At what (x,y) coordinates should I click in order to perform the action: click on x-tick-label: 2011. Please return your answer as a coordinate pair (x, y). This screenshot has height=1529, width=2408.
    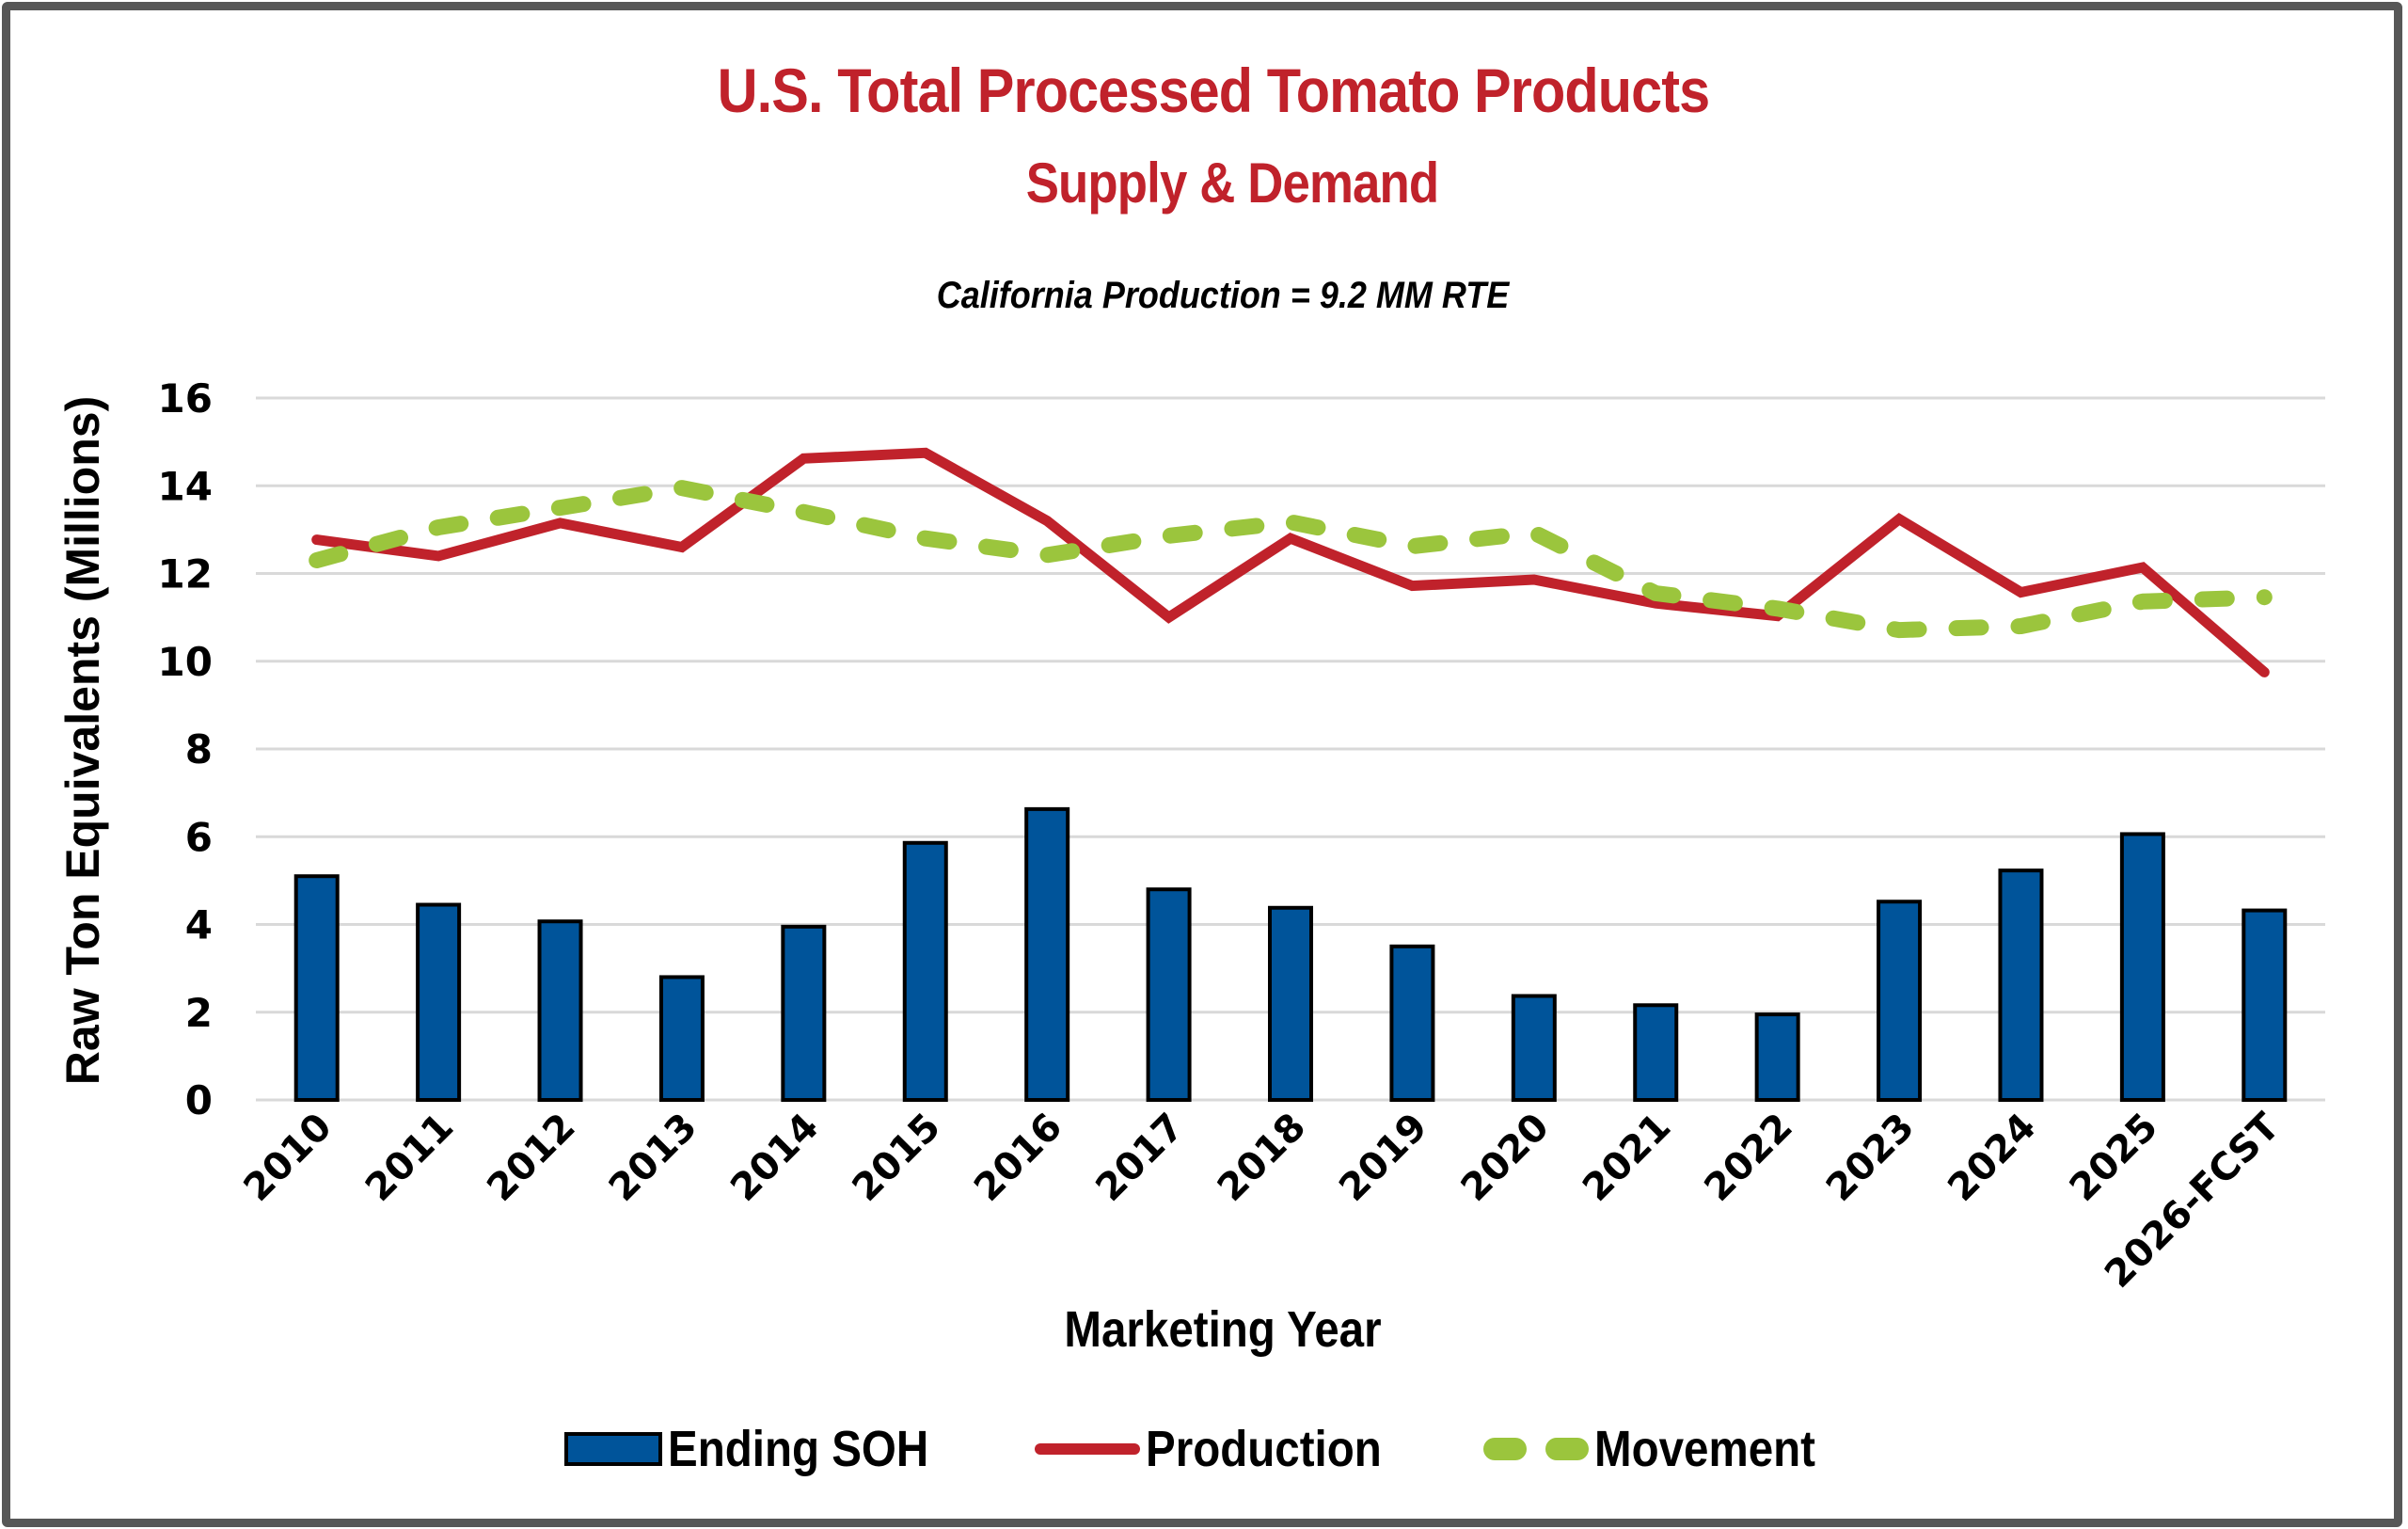
    Looking at the image, I should click on (410, 1158).